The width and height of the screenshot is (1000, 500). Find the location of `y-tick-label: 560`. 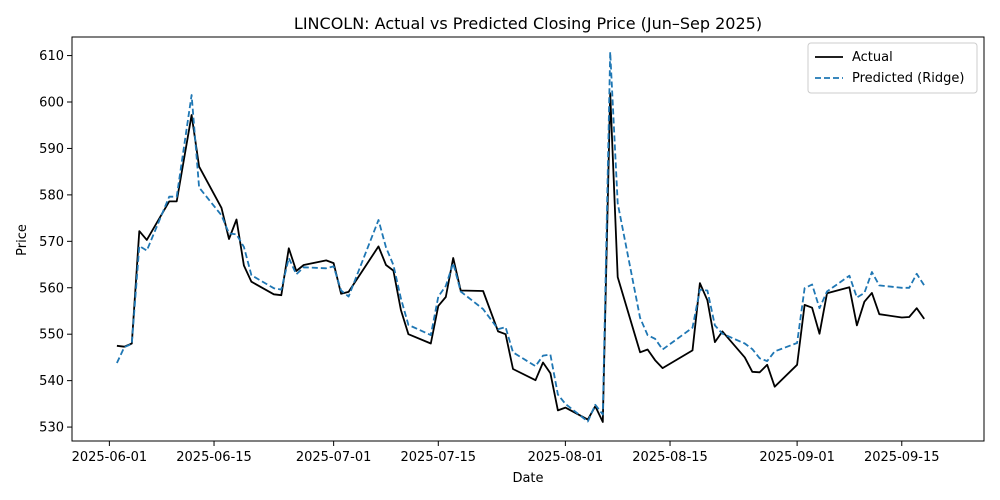

y-tick-label: 560 is located at coordinates (51, 288).